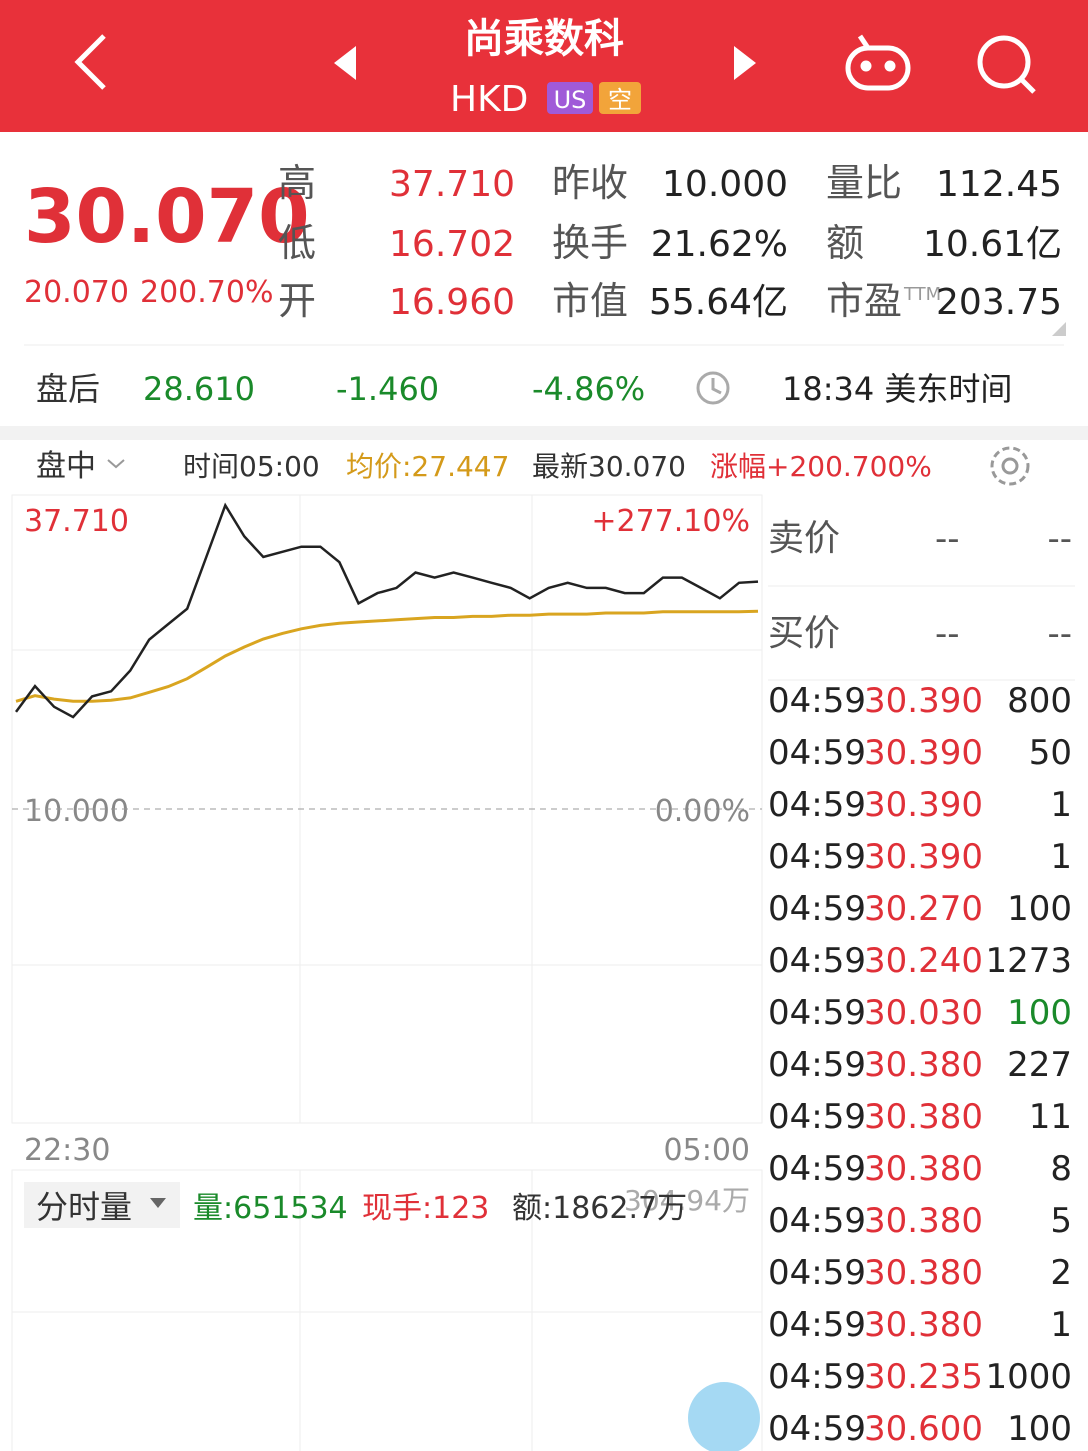 The width and height of the screenshot is (1088, 1451). Describe the element at coordinates (609, 466) in the screenshot. I see `latest: 最新30.070` at that location.